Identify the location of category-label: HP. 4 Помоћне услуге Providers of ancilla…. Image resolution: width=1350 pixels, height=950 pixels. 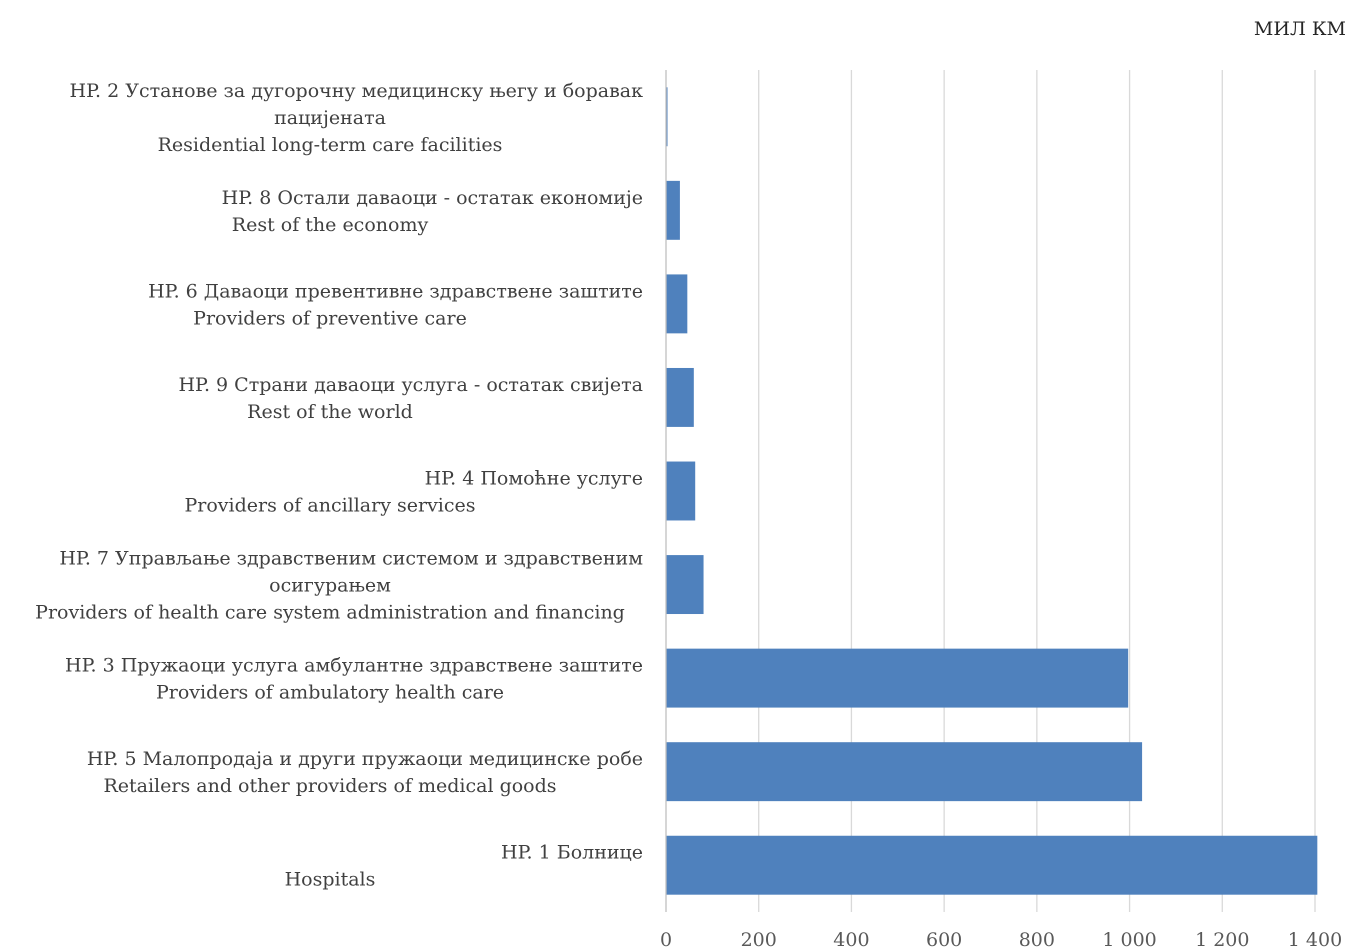
(413, 492).